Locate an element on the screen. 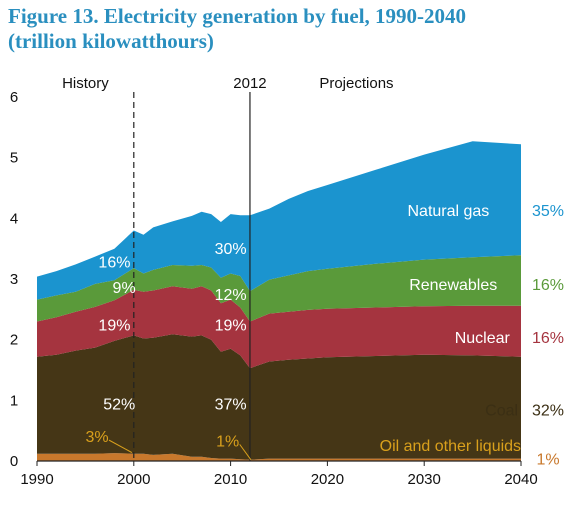 This screenshot has width=578, height=514. share-label-coal_1990: 52% is located at coordinates (119, 404).